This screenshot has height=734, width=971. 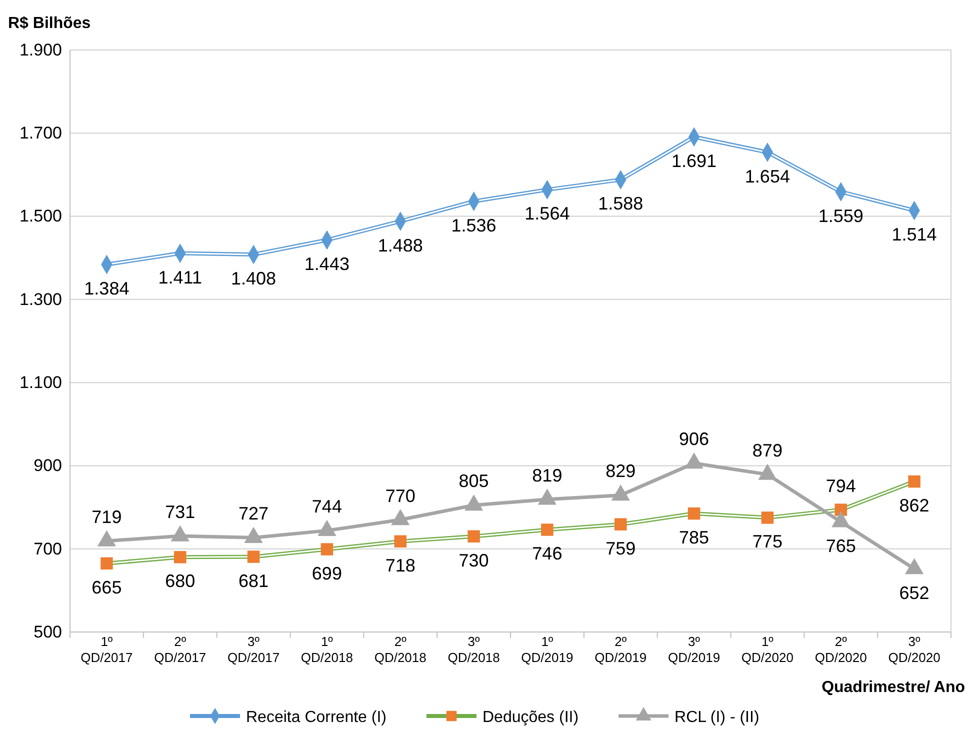 What do you see at coordinates (48, 632) in the screenshot?
I see `y-tick-label: 500` at bounding box center [48, 632].